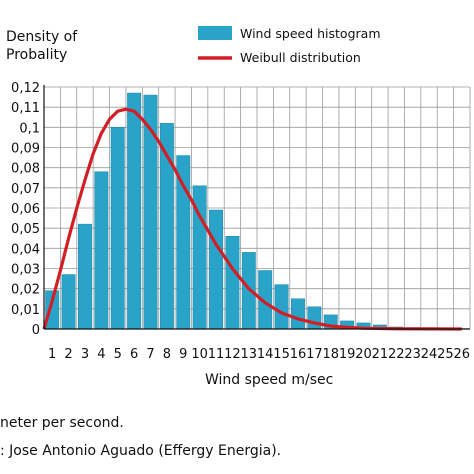 The height and width of the screenshot is (474, 474). Describe the element at coordinates (25, 270) in the screenshot. I see `y-tick-label: 0,03` at that location.